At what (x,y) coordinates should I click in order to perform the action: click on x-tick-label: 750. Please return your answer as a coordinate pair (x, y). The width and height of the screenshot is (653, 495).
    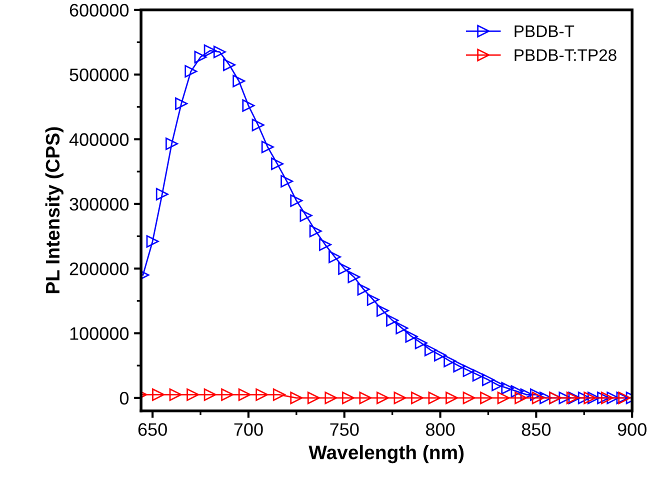
    Looking at the image, I should click on (344, 429).